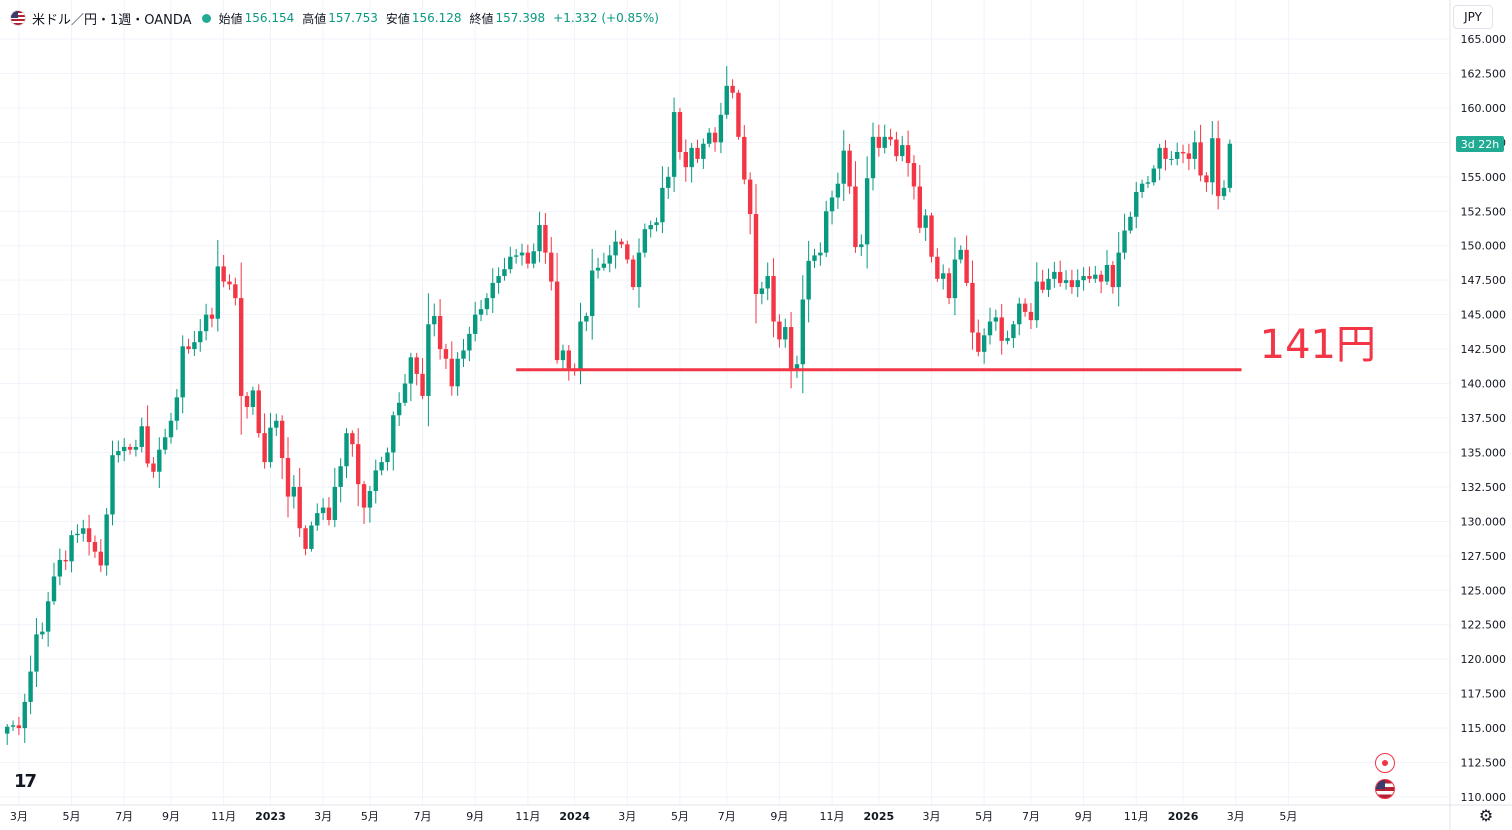  What do you see at coordinates (481, 18) in the screenshot?
I see `close-label: 終値` at bounding box center [481, 18].